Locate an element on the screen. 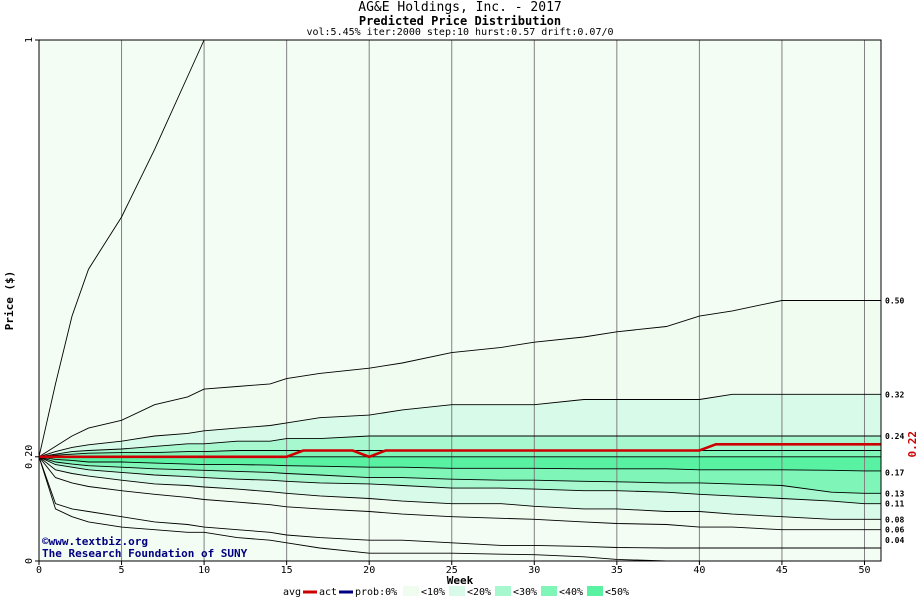  end-value-label: 0.32 is located at coordinates (894, 394).